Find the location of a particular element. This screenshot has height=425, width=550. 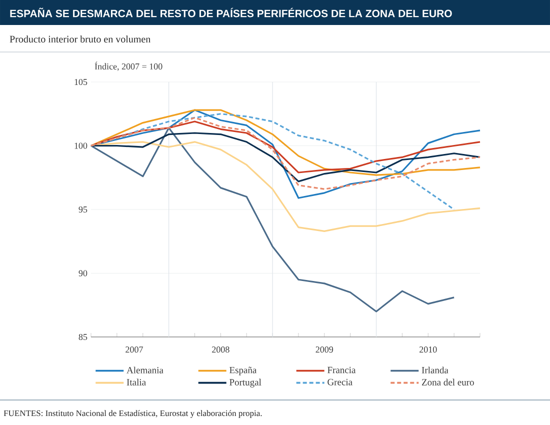

x-tick-label: 2010 is located at coordinates (428, 349).